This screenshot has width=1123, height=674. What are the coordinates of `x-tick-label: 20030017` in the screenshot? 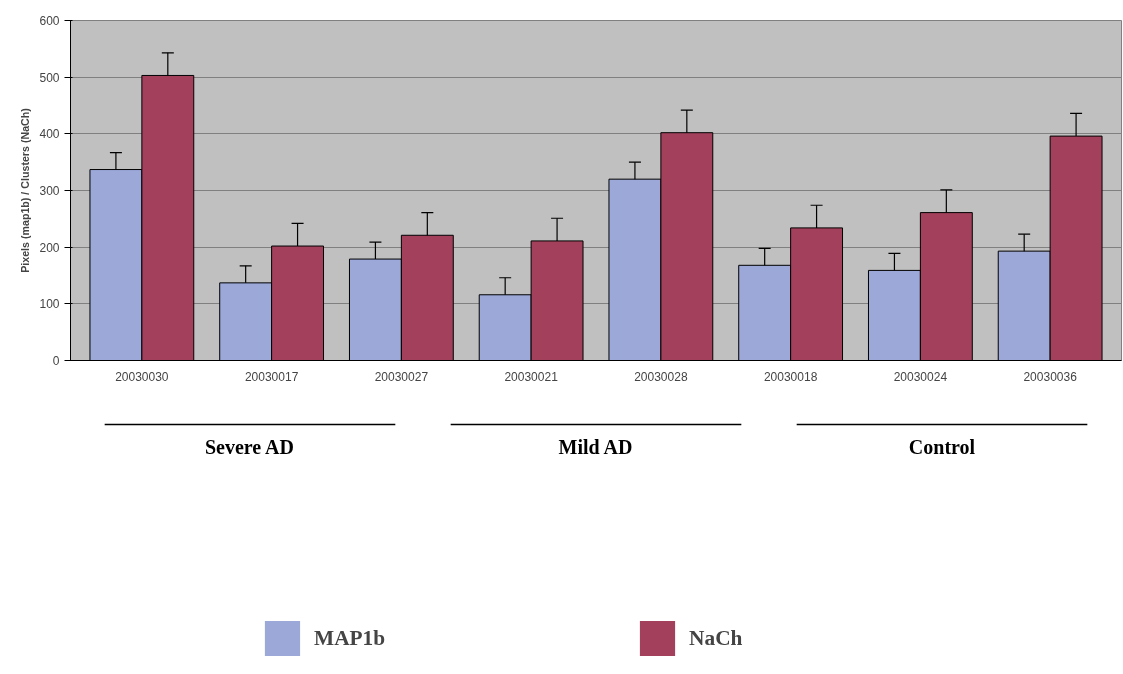 It's located at (271, 376).